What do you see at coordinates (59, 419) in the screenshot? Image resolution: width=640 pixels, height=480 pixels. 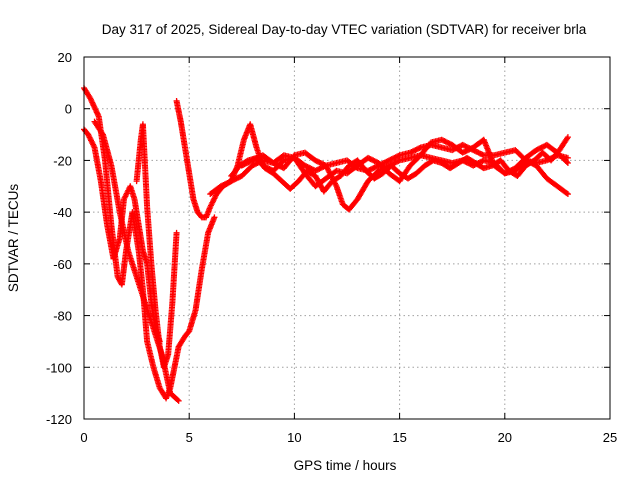 I see `y-tick-label: -120` at bounding box center [59, 419].